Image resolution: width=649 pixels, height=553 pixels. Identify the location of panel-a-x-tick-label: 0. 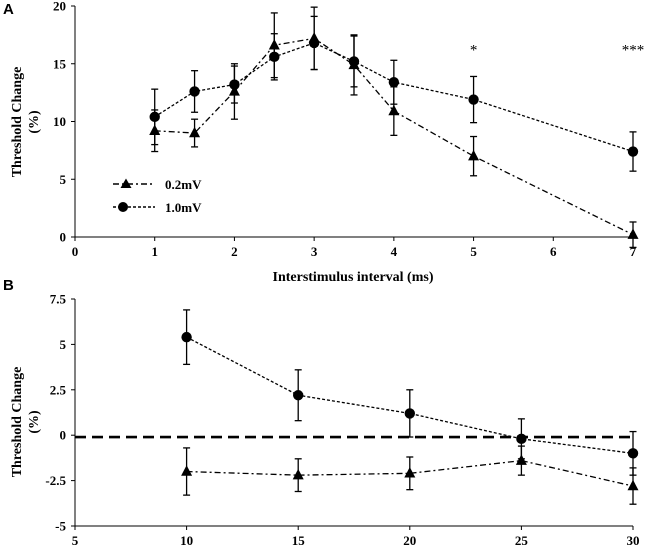
(75, 251).